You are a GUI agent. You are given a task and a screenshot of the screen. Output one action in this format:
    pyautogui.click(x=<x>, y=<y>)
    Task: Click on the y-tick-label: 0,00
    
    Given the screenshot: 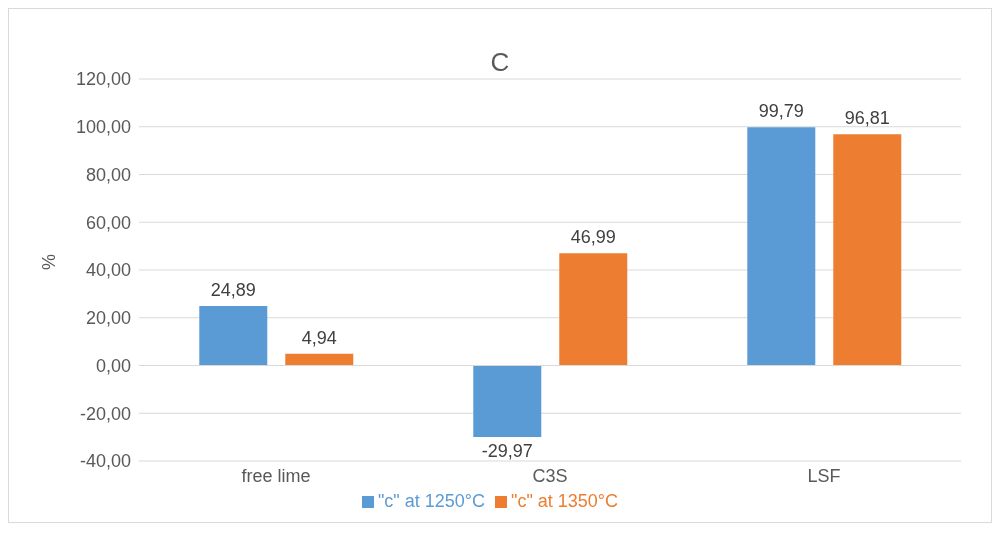 What is the action you would take?
    pyautogui.click(x=113, y=365)
    